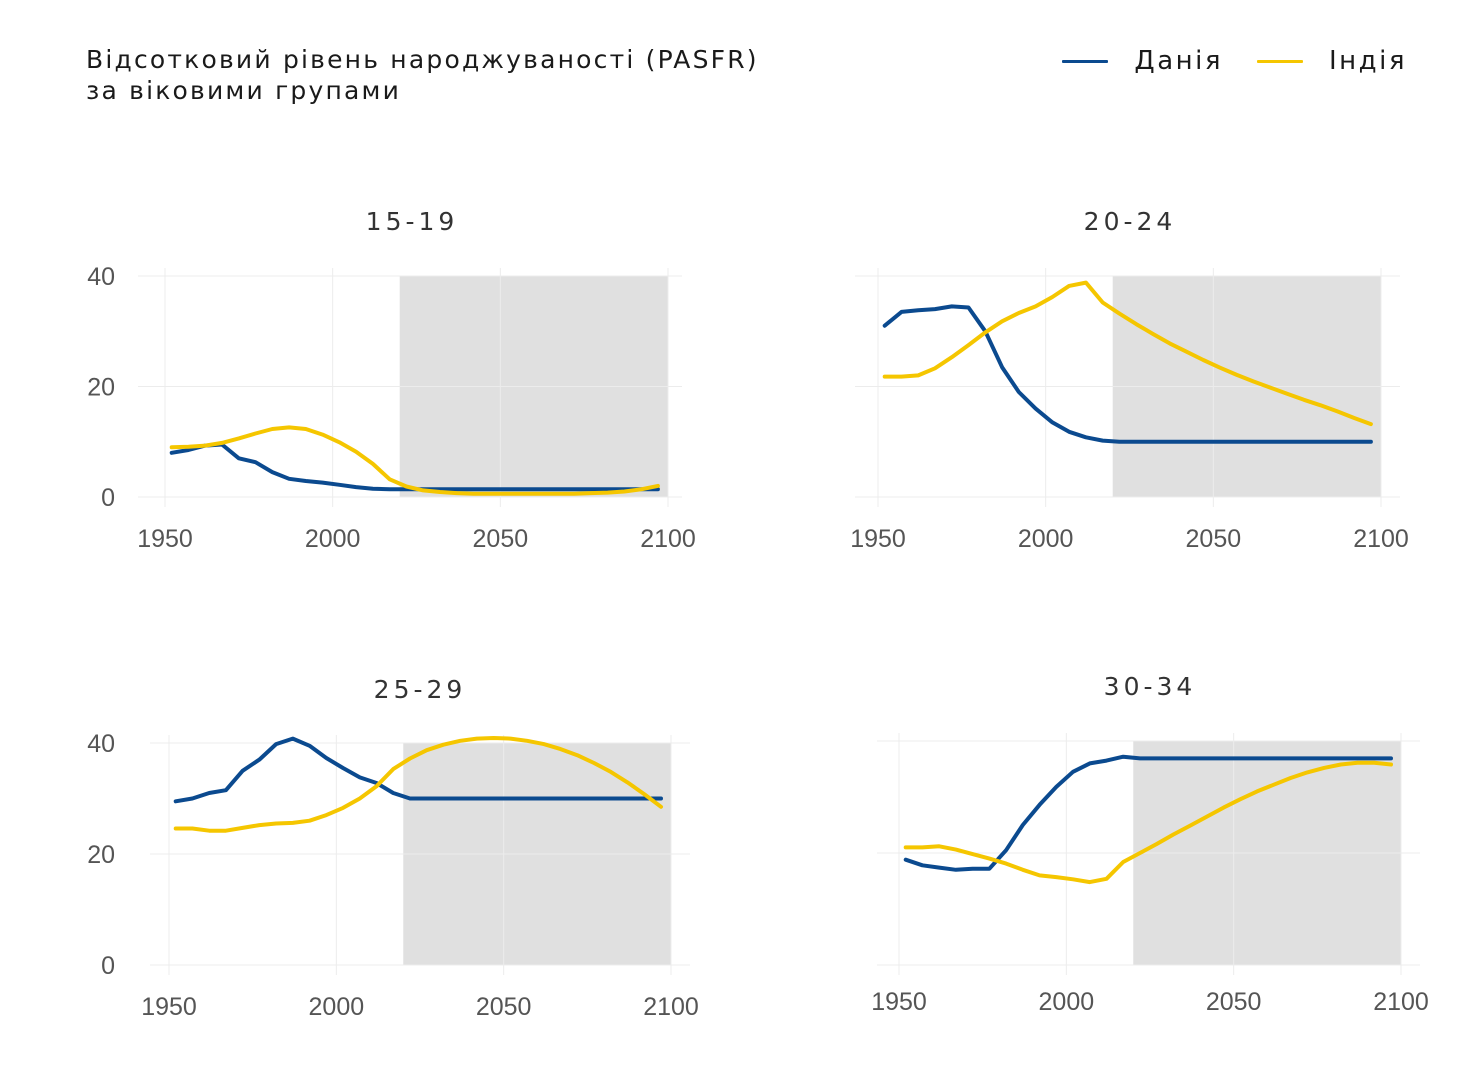 This screenshot has width=1473, height=1080. I want to click on panel-25-29: 25-29 1950 2000 2050 2100 0 20 40, so click(393, 848).